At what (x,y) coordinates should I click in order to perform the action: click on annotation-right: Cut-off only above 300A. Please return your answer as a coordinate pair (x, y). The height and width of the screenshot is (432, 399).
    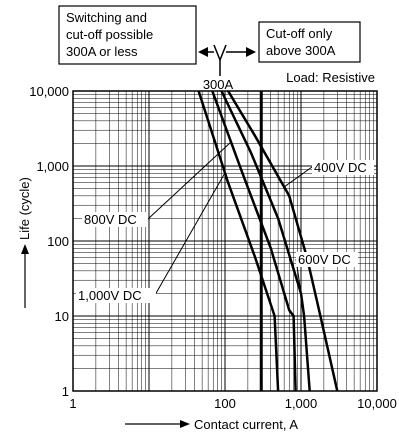
    Looking at the image, I should click on (309, 42).